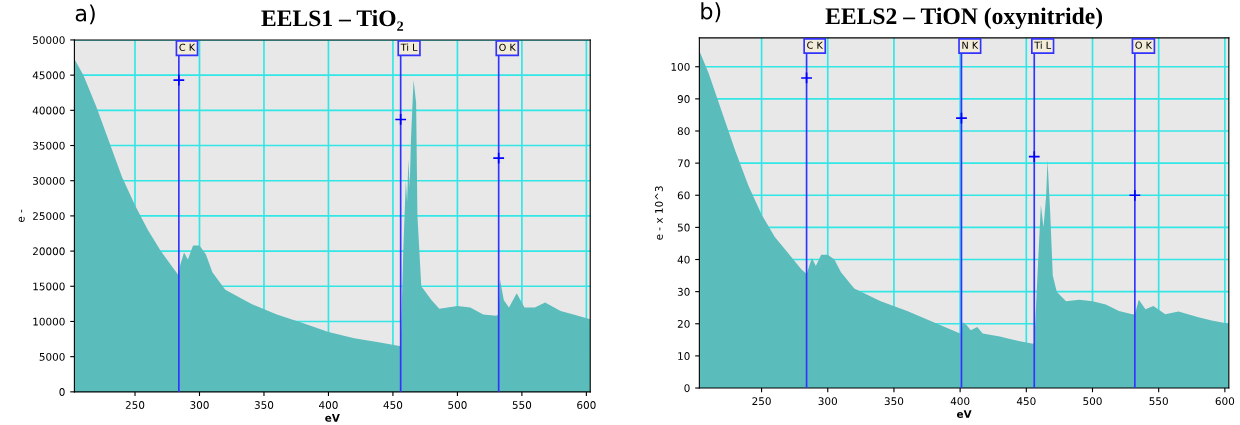 This screenshot has width=1240, height=425. Describe the element at coordinates (683, 99) in the screenshot. I see `y-tick-label: 90` at that location.